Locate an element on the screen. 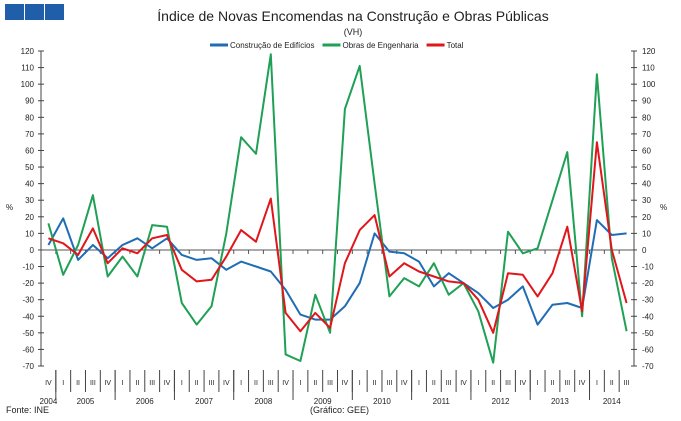  y-tick-label-left: -40 is located at coordinates (28, 316).